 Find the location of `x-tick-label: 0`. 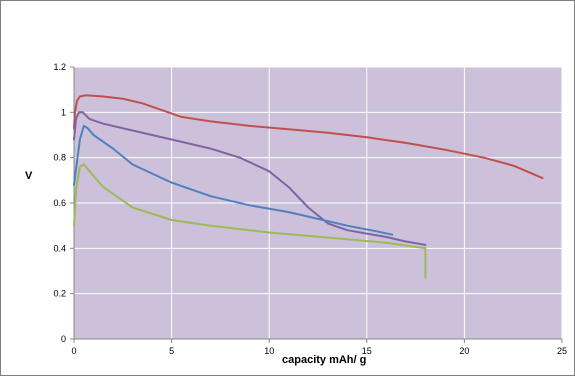

x-tick-label: 0 is located at coordinates (73, 351).